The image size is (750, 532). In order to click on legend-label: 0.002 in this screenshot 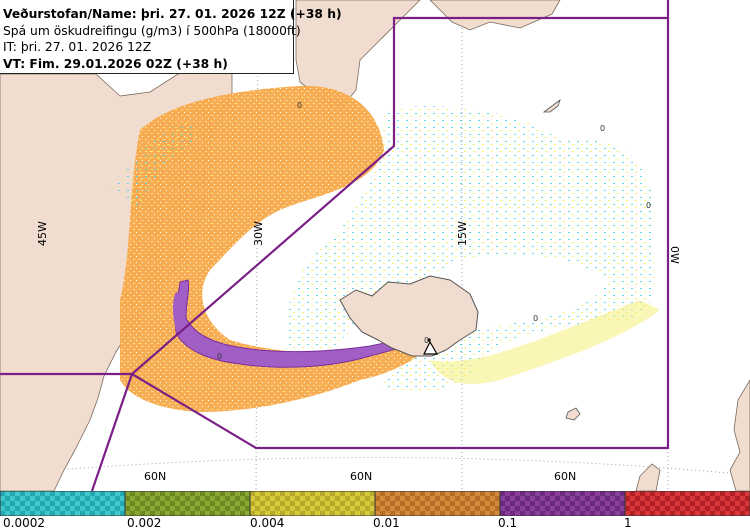, I will do `click(144, 523)`.